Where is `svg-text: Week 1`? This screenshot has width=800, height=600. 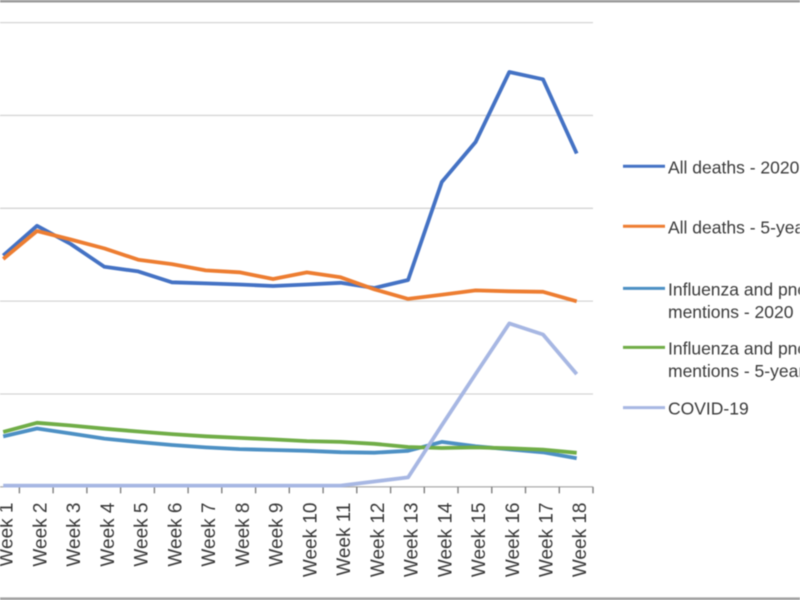
svg-text: Week 1 is located at coordinates (9, 535).